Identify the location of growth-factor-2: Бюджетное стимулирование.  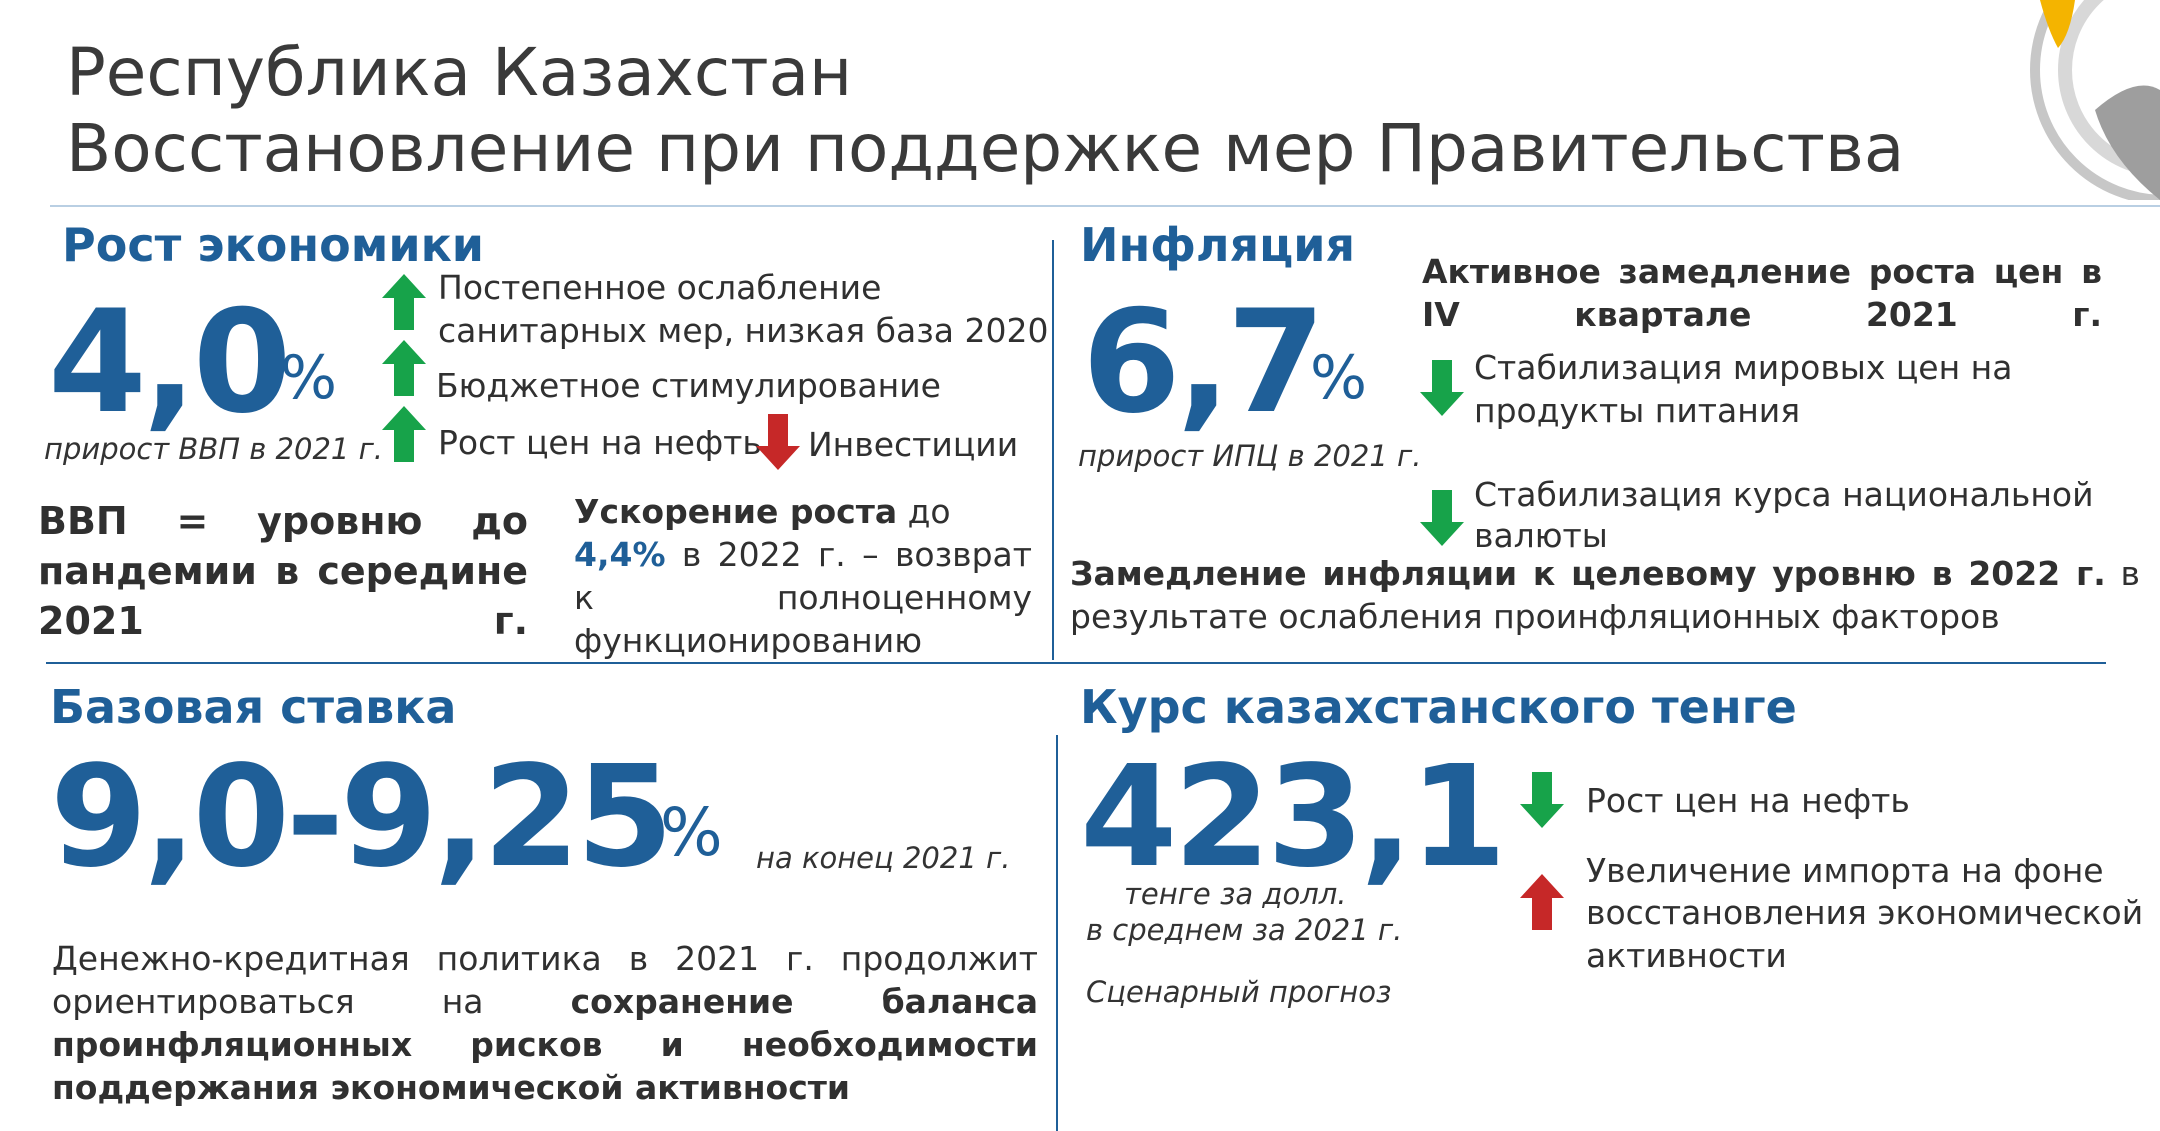
(688, 385).